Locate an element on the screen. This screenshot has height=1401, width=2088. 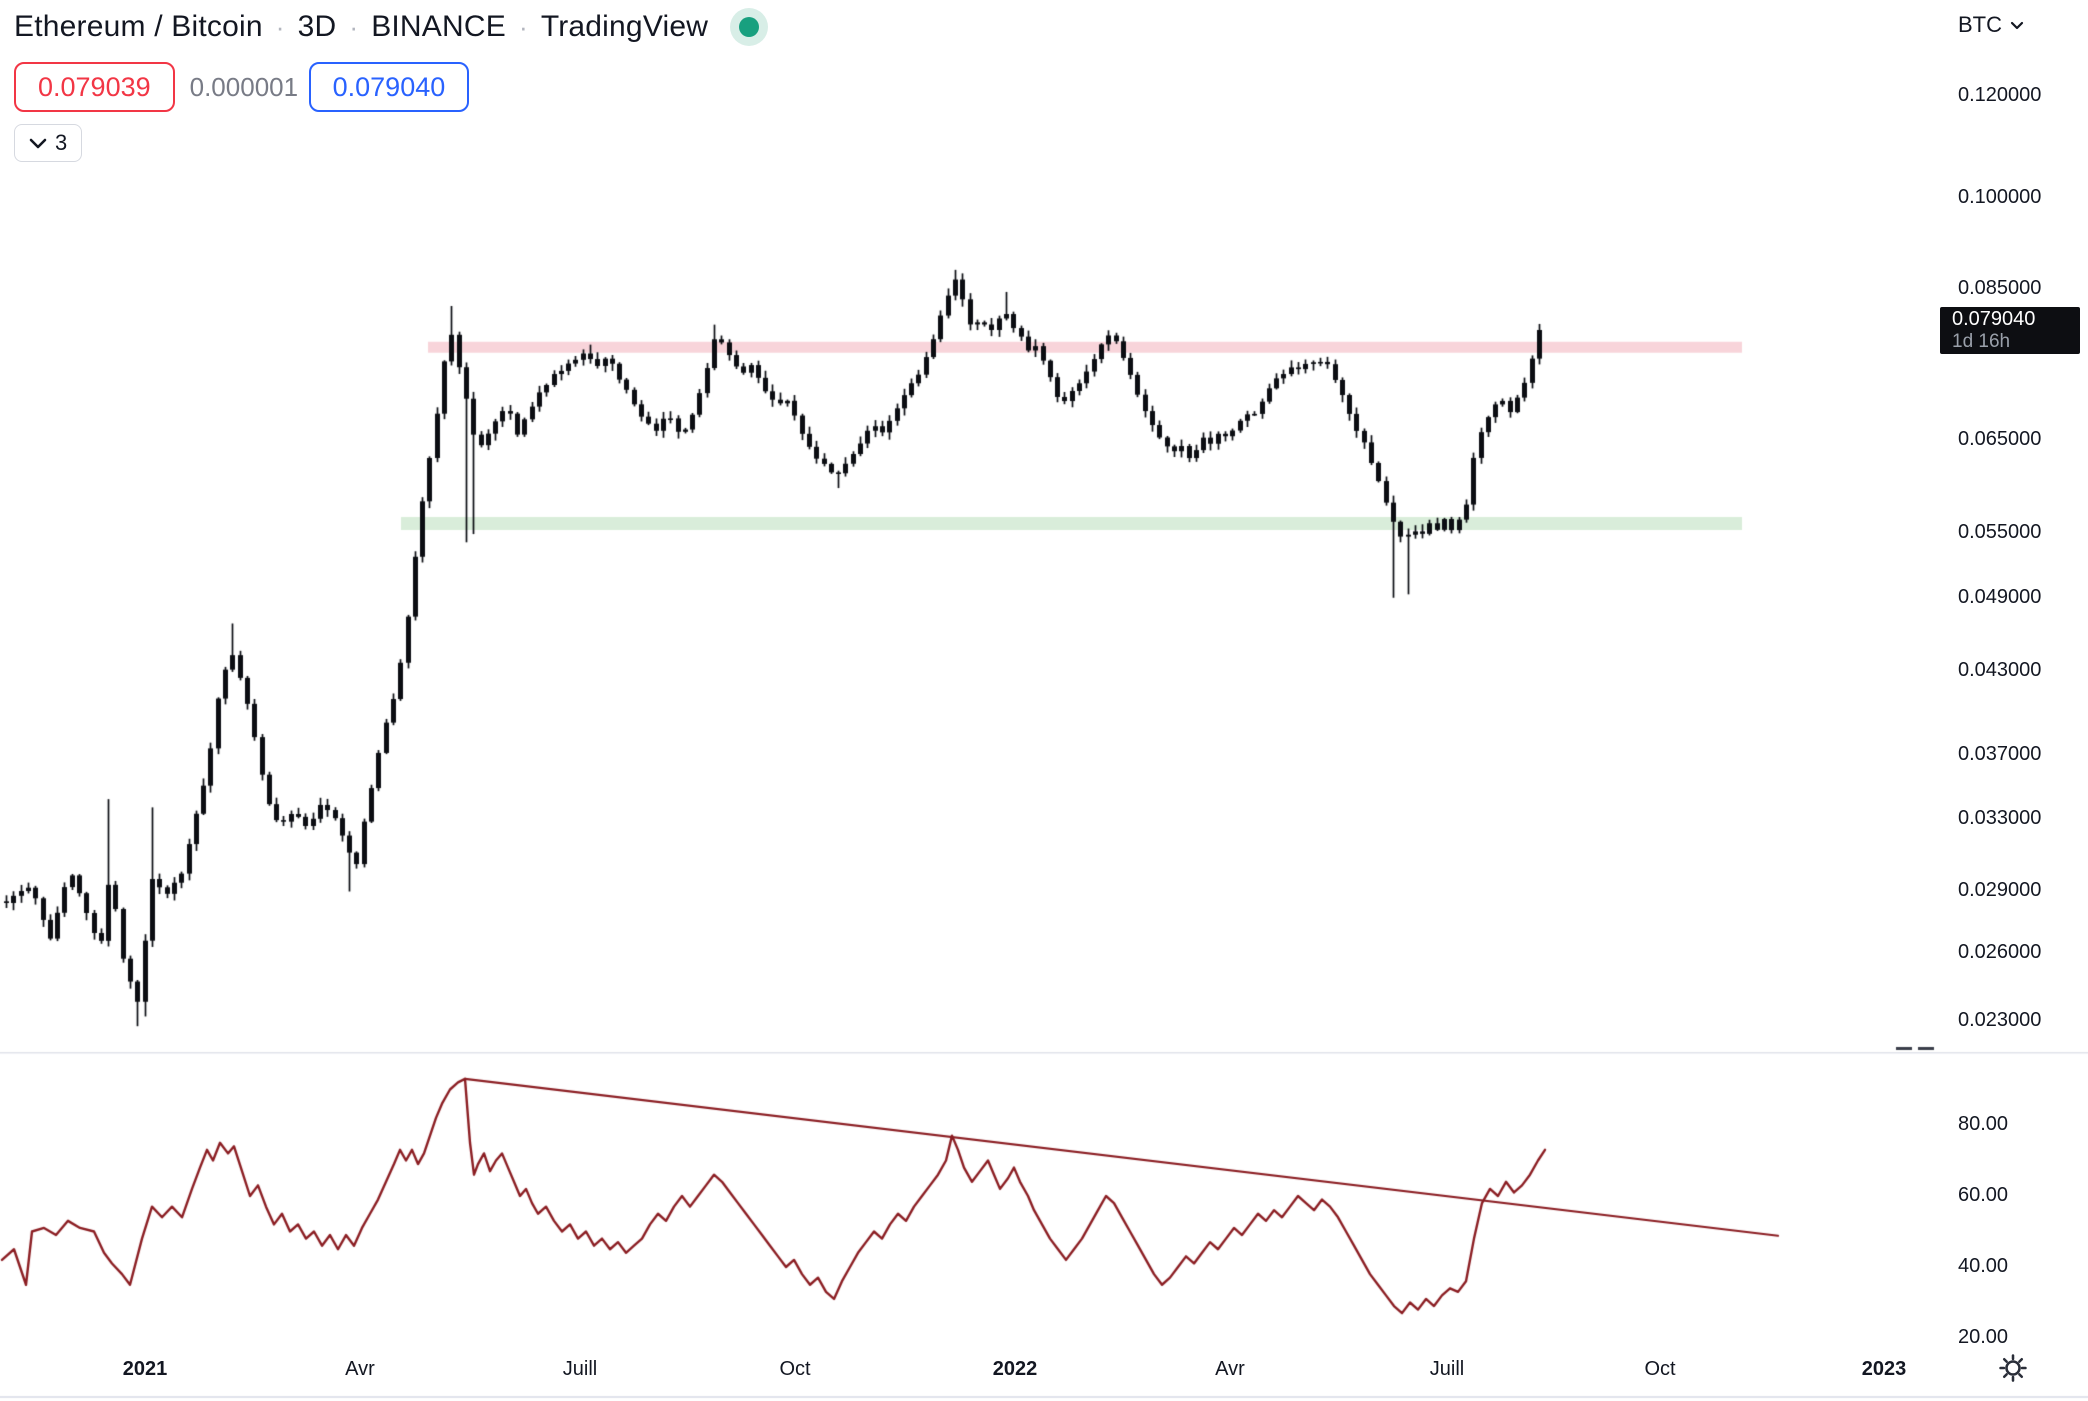
price-tick-label: 0.120000 is located at coordinates (2000, 95).